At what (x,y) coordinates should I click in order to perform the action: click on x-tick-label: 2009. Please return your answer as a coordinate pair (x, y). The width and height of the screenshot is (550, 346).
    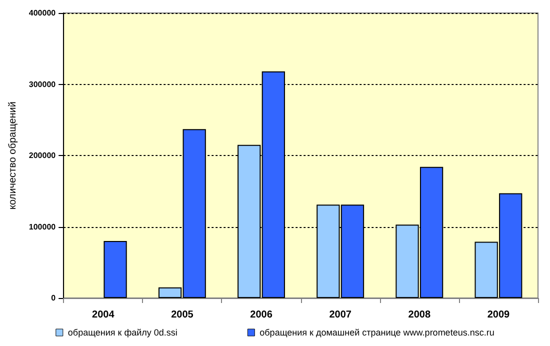
    Looking at the image, I should click on (498, 315).